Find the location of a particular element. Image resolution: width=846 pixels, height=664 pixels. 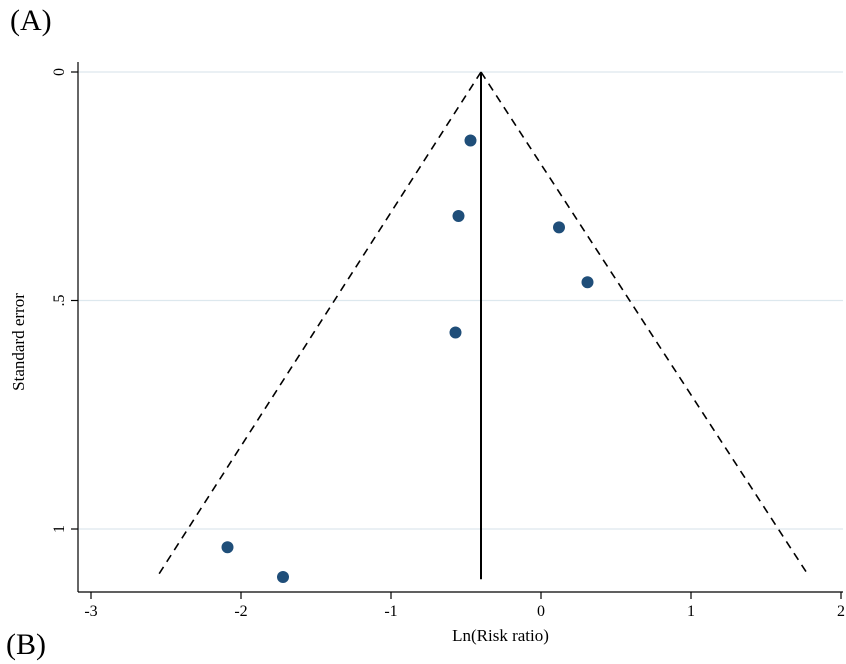

y-tick-label: 1 is located at coordinates (59, 529).